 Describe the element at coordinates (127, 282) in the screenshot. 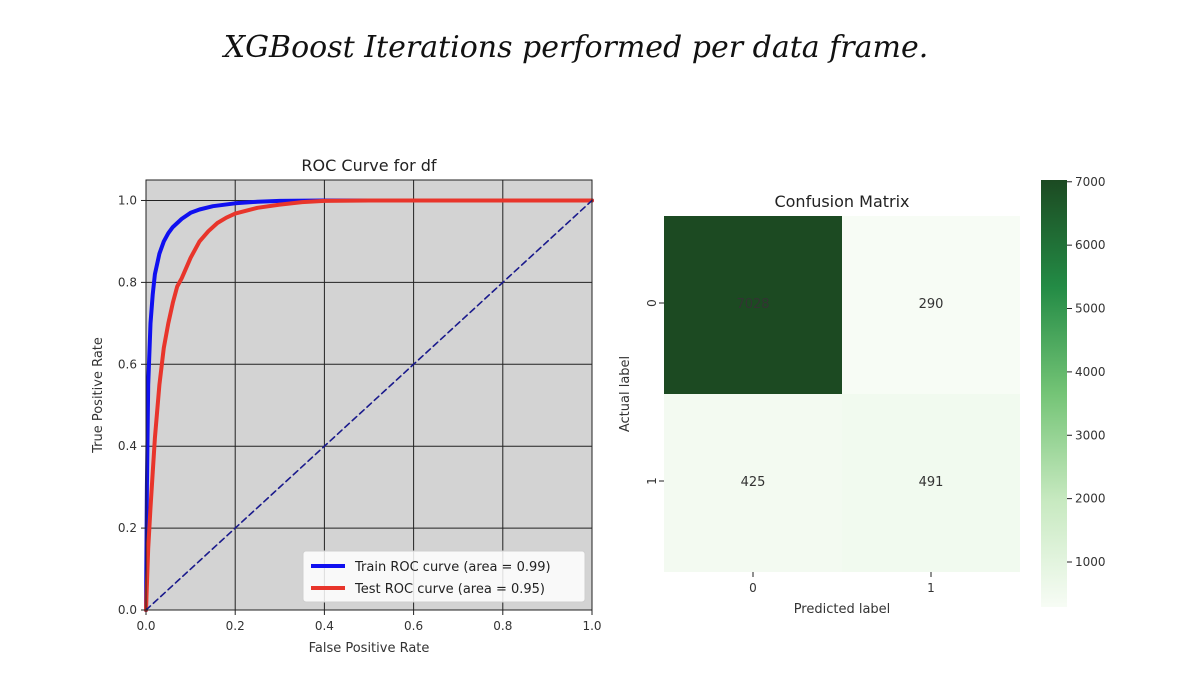

I see `roc-y-tick-label: 0.8` at that location.